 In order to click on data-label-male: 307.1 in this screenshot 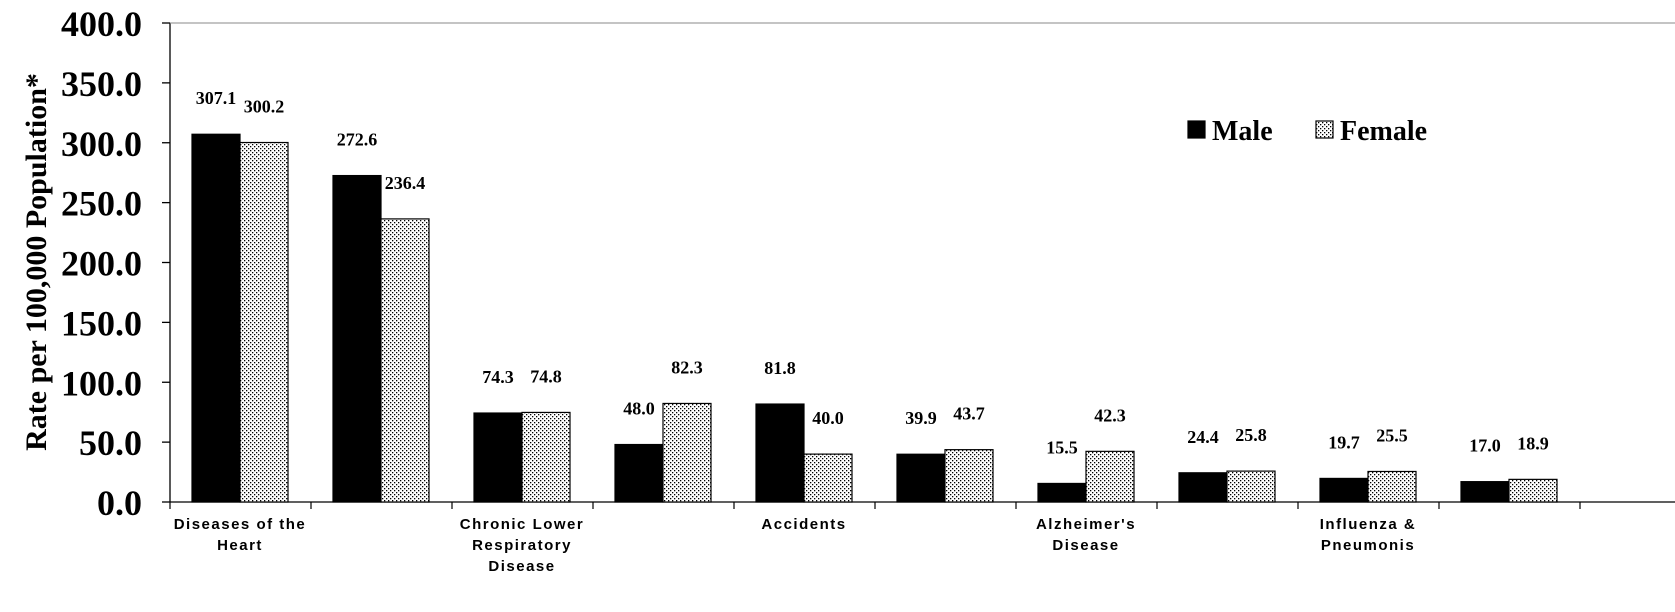, I will do `click(216, 98)`.